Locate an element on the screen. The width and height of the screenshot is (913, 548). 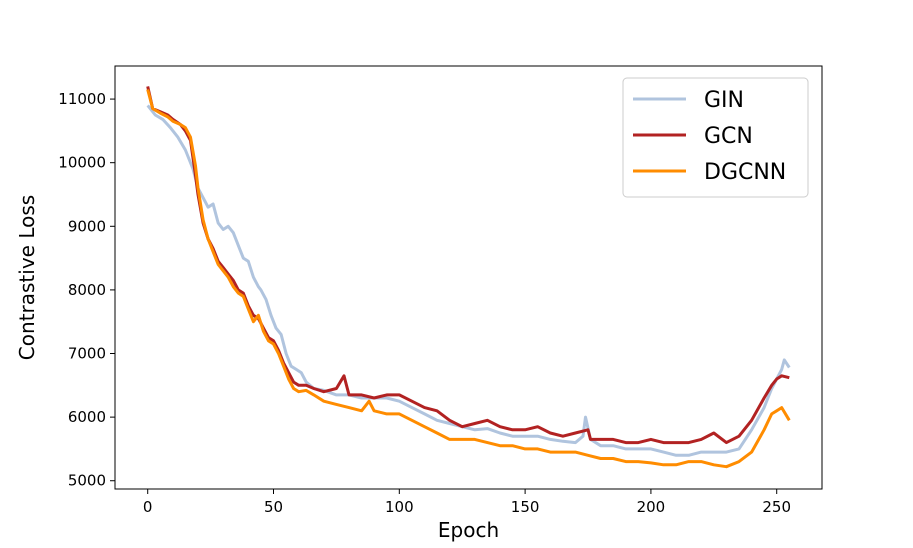
y-tick-label: 9000 is located at coordinates (87, 226).